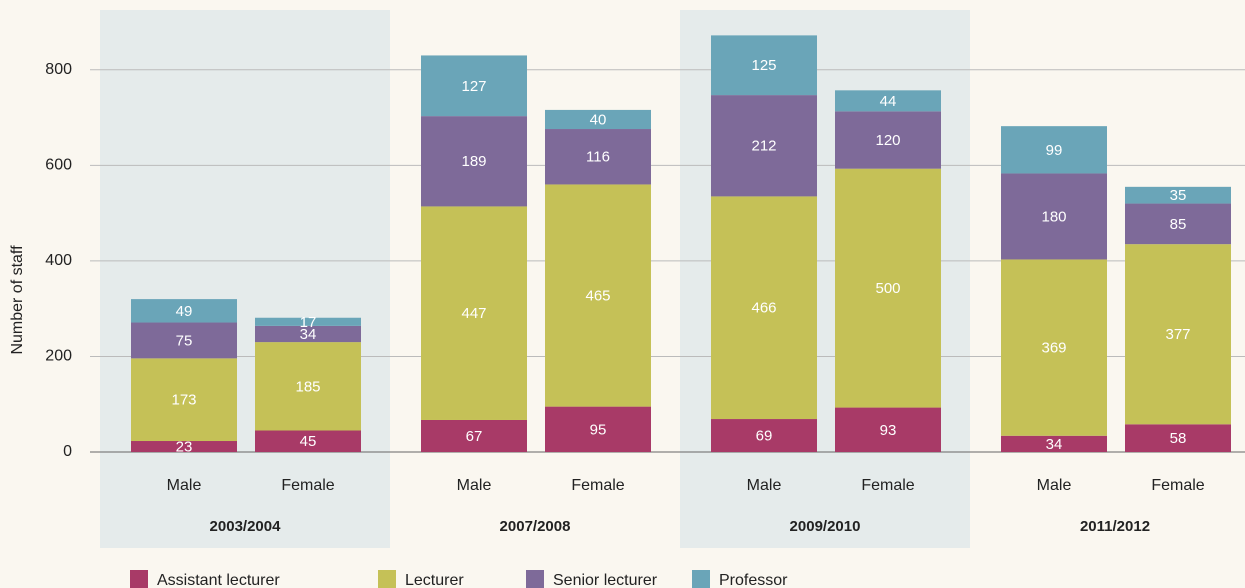  I want to click on value-label: 58, so click(1178, 438).